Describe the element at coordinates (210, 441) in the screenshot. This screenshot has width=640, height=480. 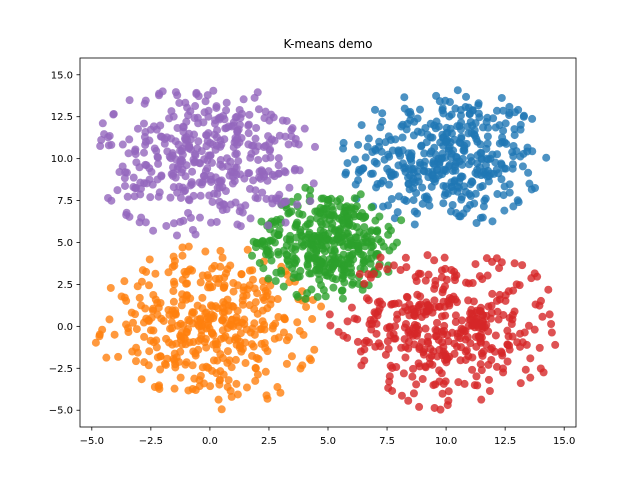
I see `x-tick-label: 0.0` at that location.